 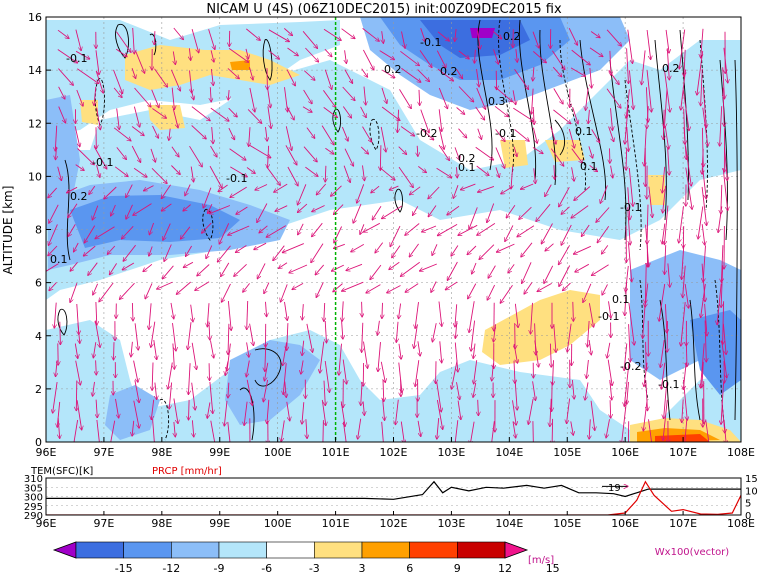 What do you see at coordinates (46, 523) in the screenshot?
I see `subplot-x-tick-label-96E: 96E` at bounding box center [46, 523].